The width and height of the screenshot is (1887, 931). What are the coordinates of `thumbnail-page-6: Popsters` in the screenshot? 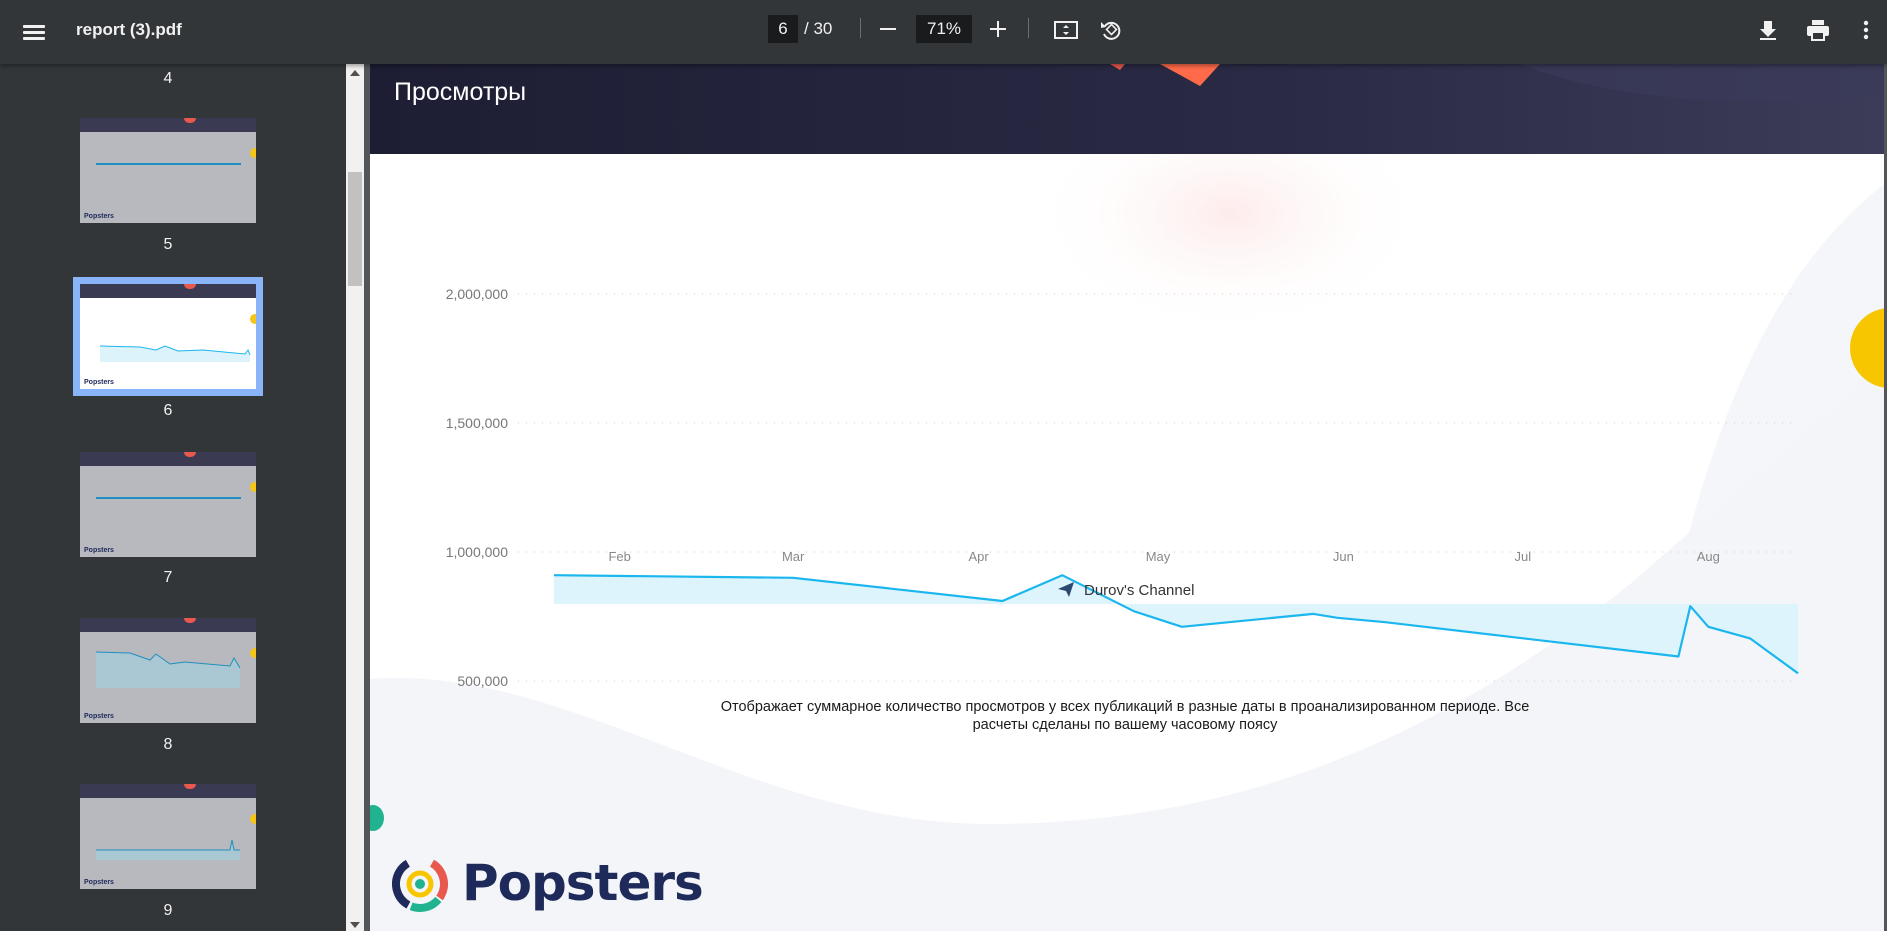 It's located at (168, 336).